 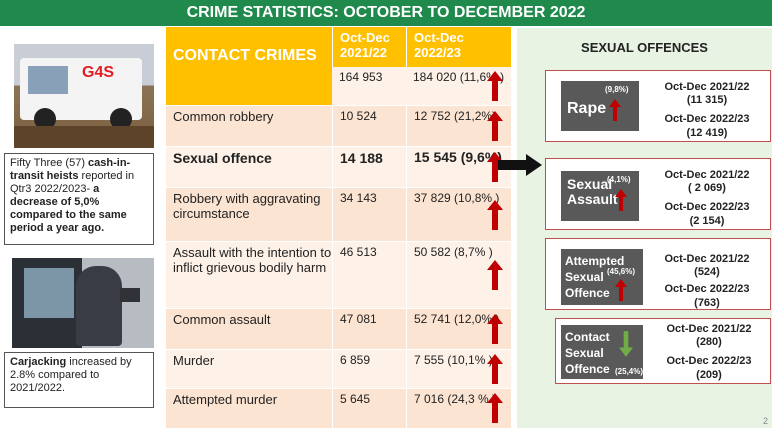 What do you see at coordinates (458, 167) in the screenshot?
I see `row-value-2022: 15 545 (9,6%)` at bounding box center [458, 167].